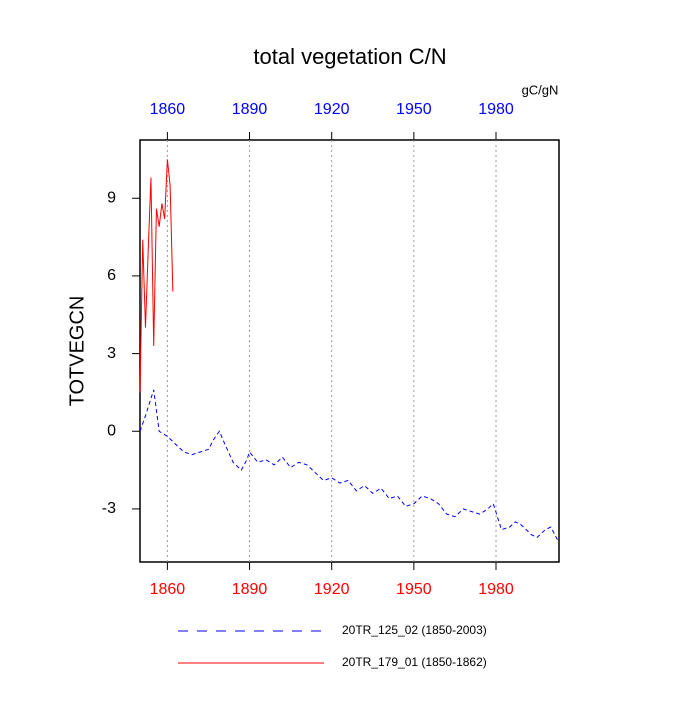 This screenshot has height=705, width=700. Describe the element at coordinates (414, 589) in the screenshot. I see `x-tick-label: 1950` at that location.